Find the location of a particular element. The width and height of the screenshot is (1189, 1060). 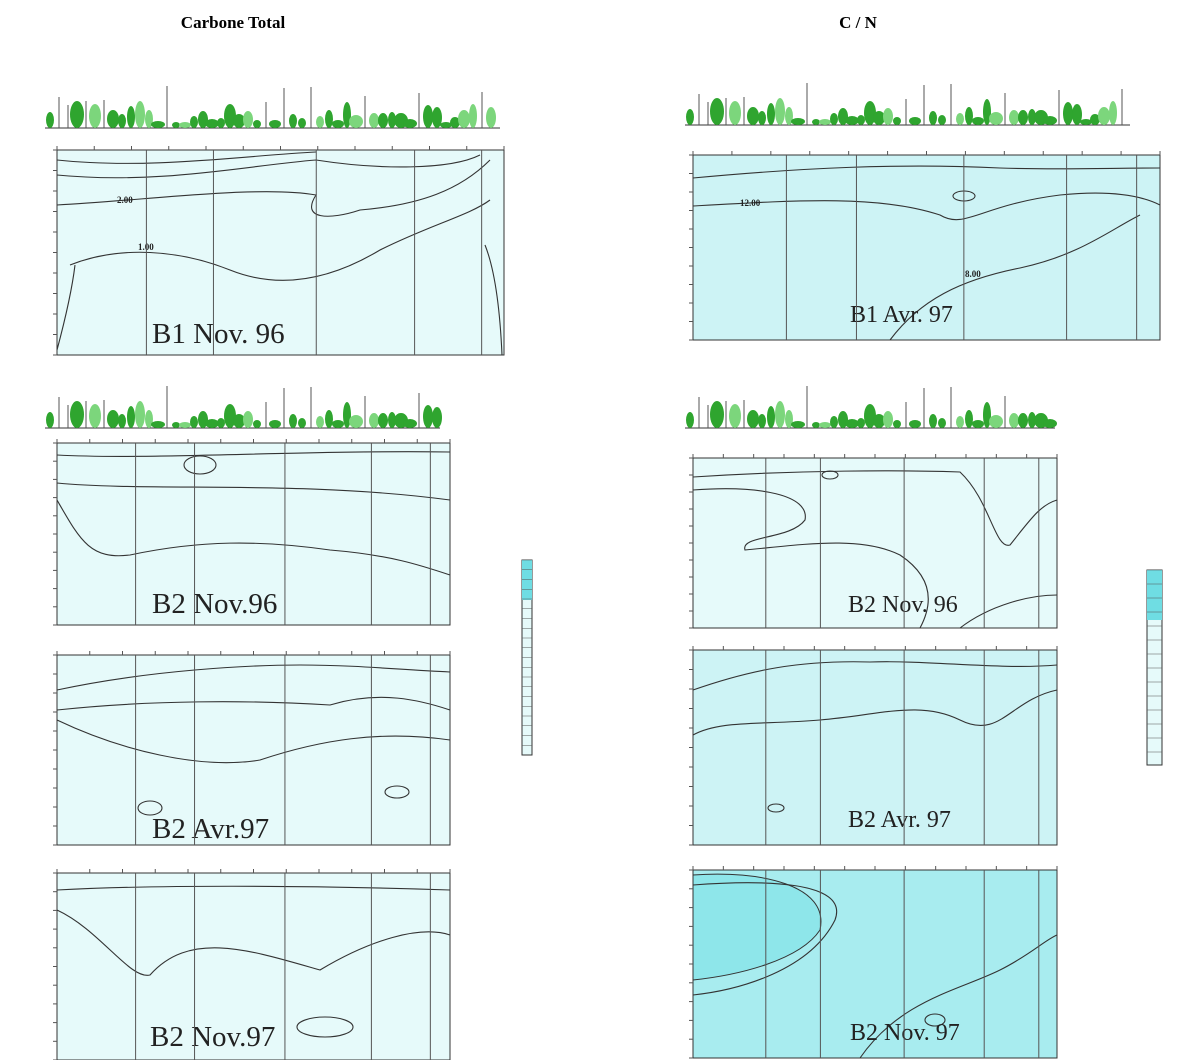

panel: B2 Nov.97 is located at coordinates (253, 966).